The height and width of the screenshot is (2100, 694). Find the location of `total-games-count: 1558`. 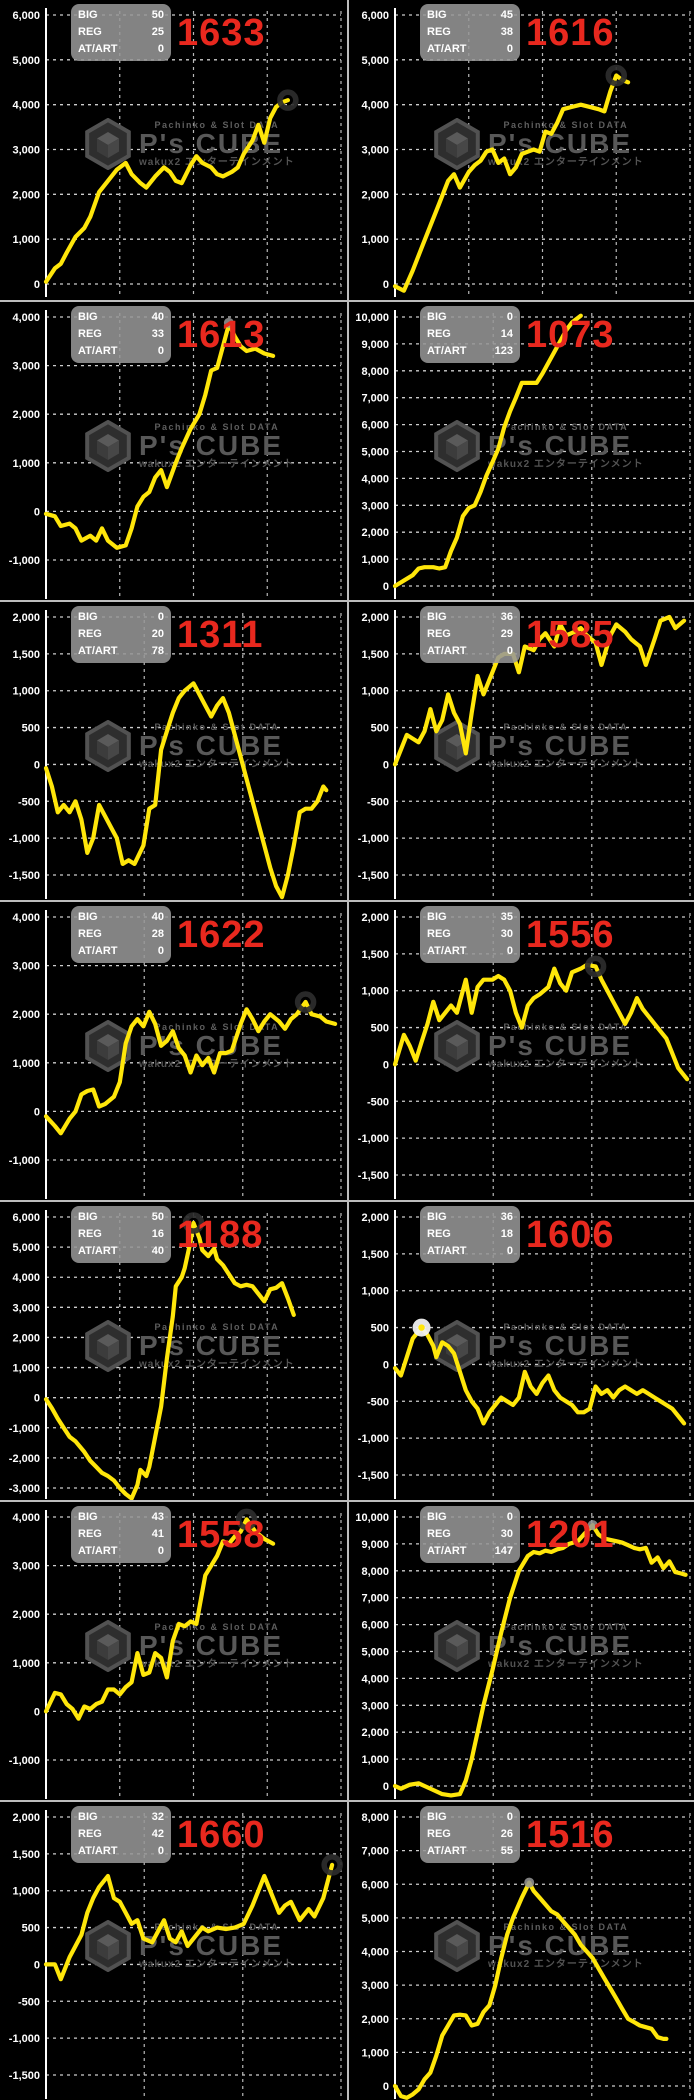

total-games-count: 1558 is located at coordinates (221, 1535).